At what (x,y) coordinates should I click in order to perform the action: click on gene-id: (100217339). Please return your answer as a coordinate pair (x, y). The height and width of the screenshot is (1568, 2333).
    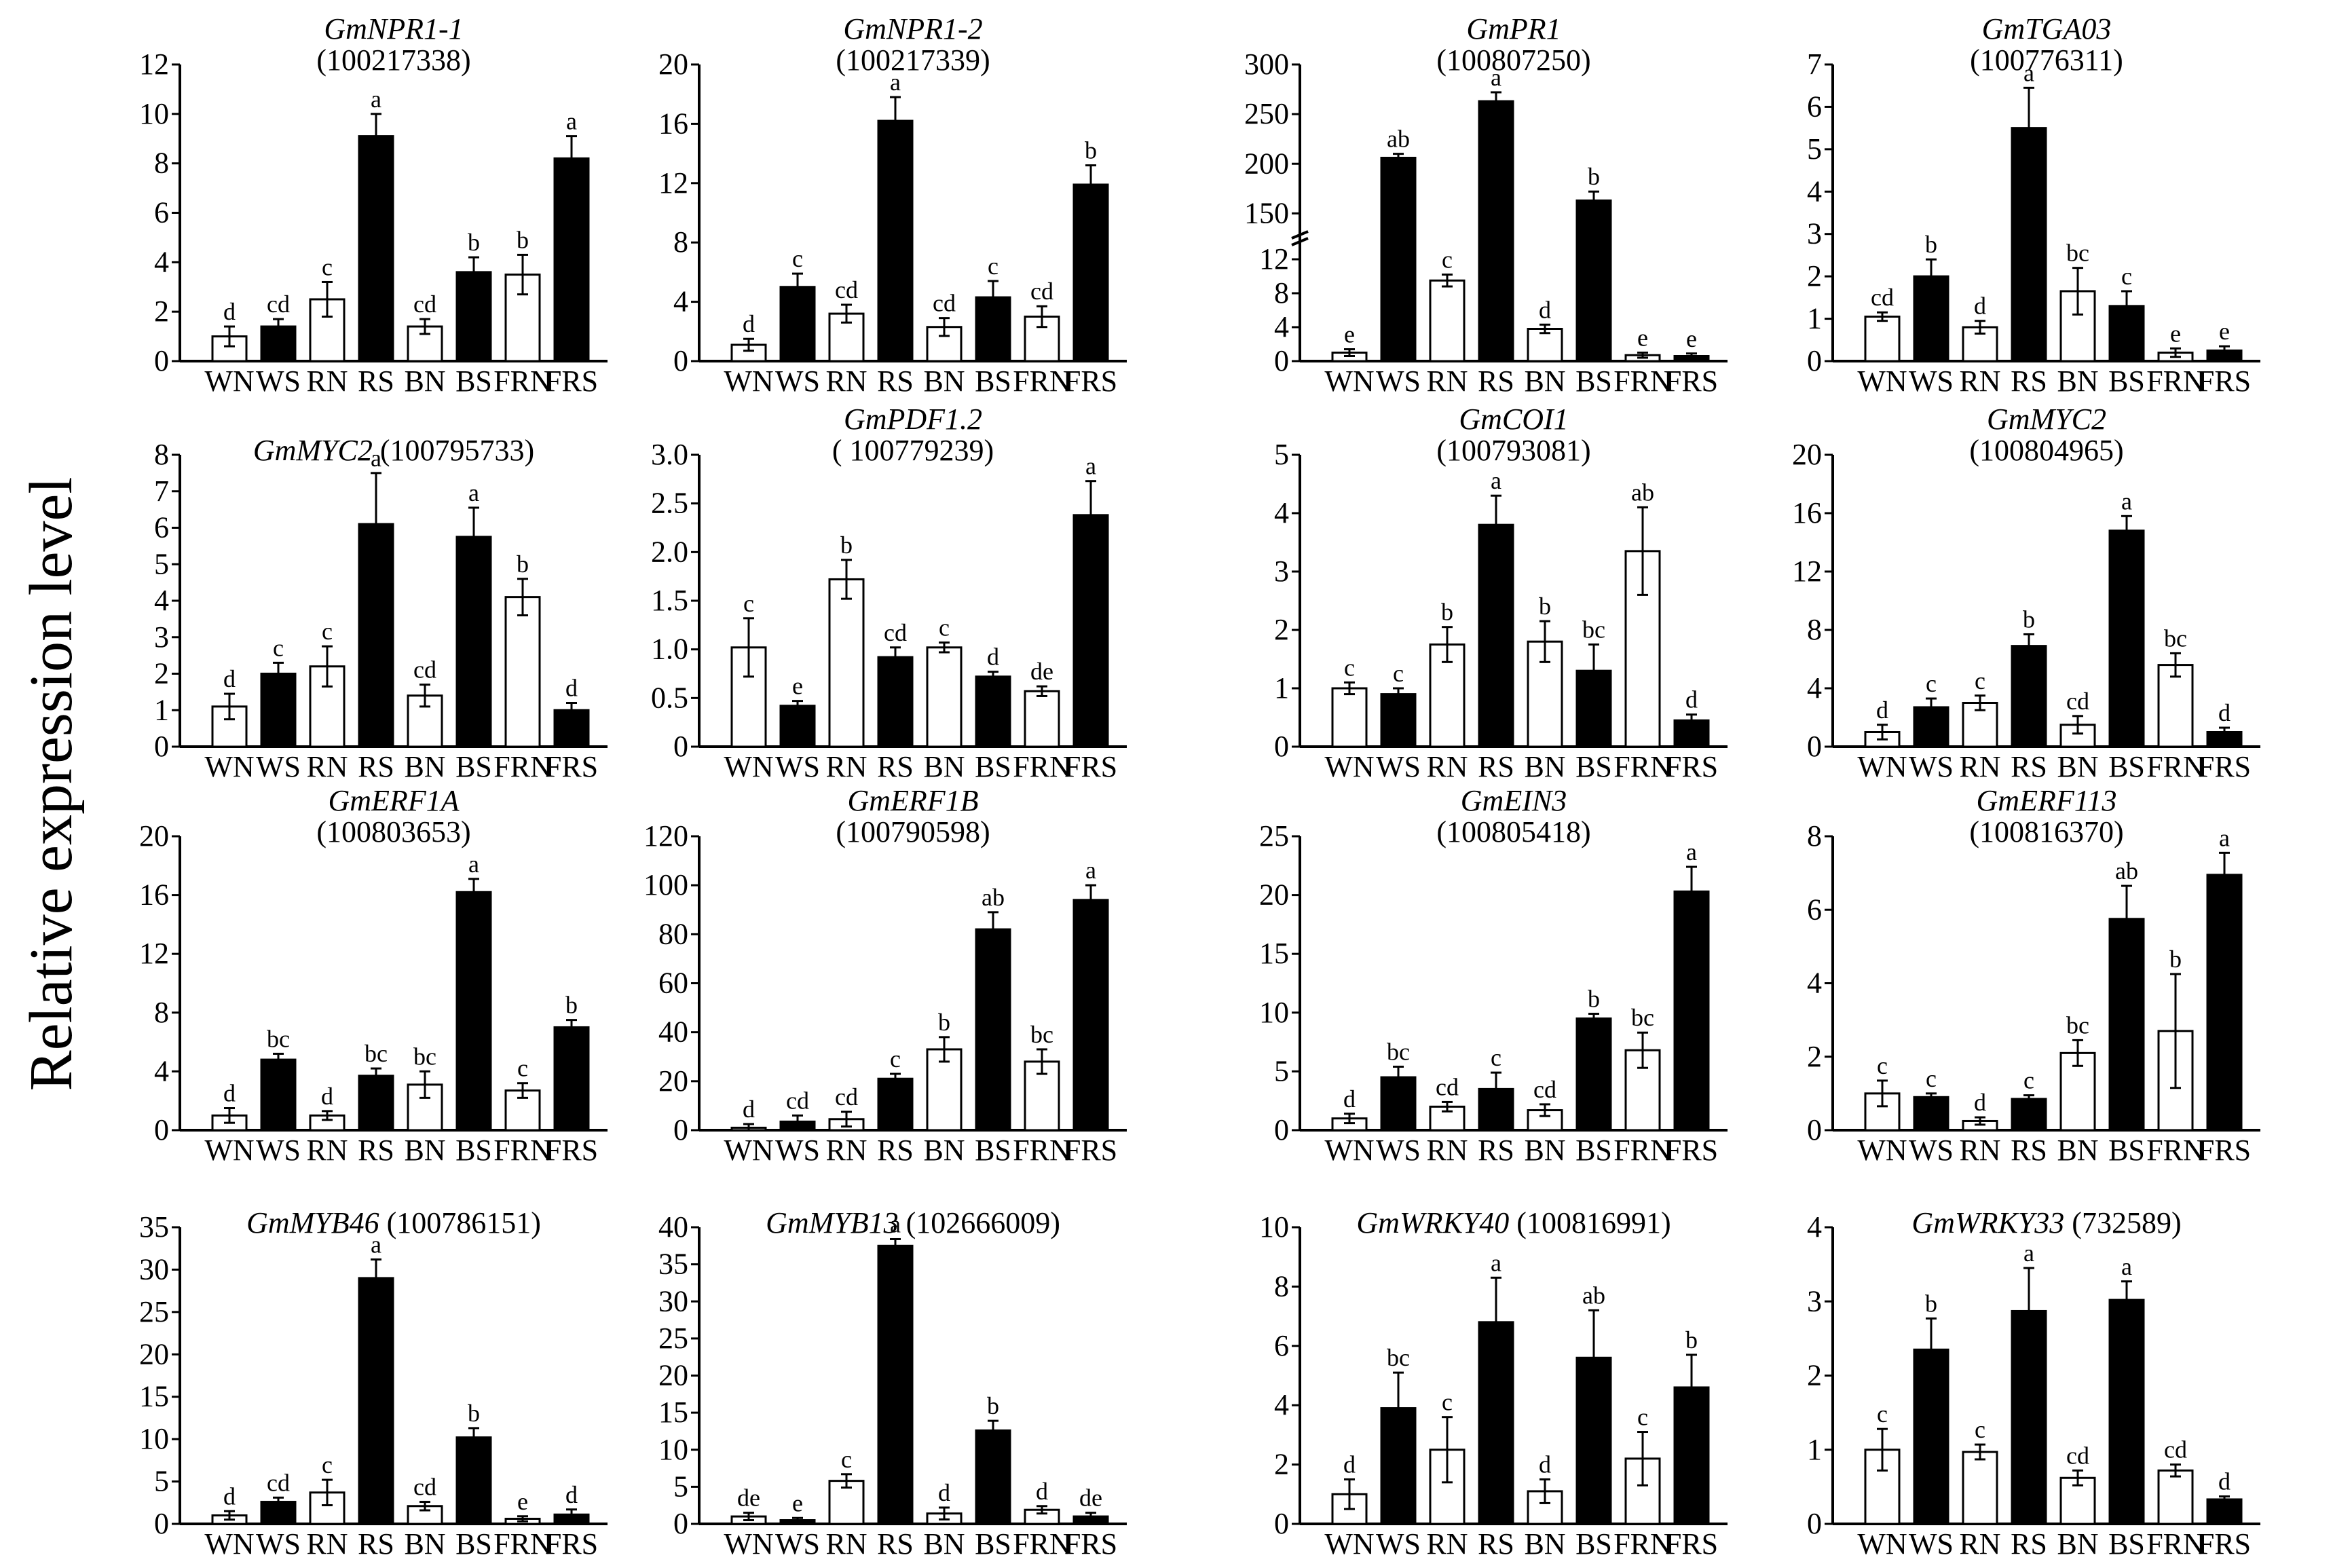
    Looking at the image, I should click on (913, 60).